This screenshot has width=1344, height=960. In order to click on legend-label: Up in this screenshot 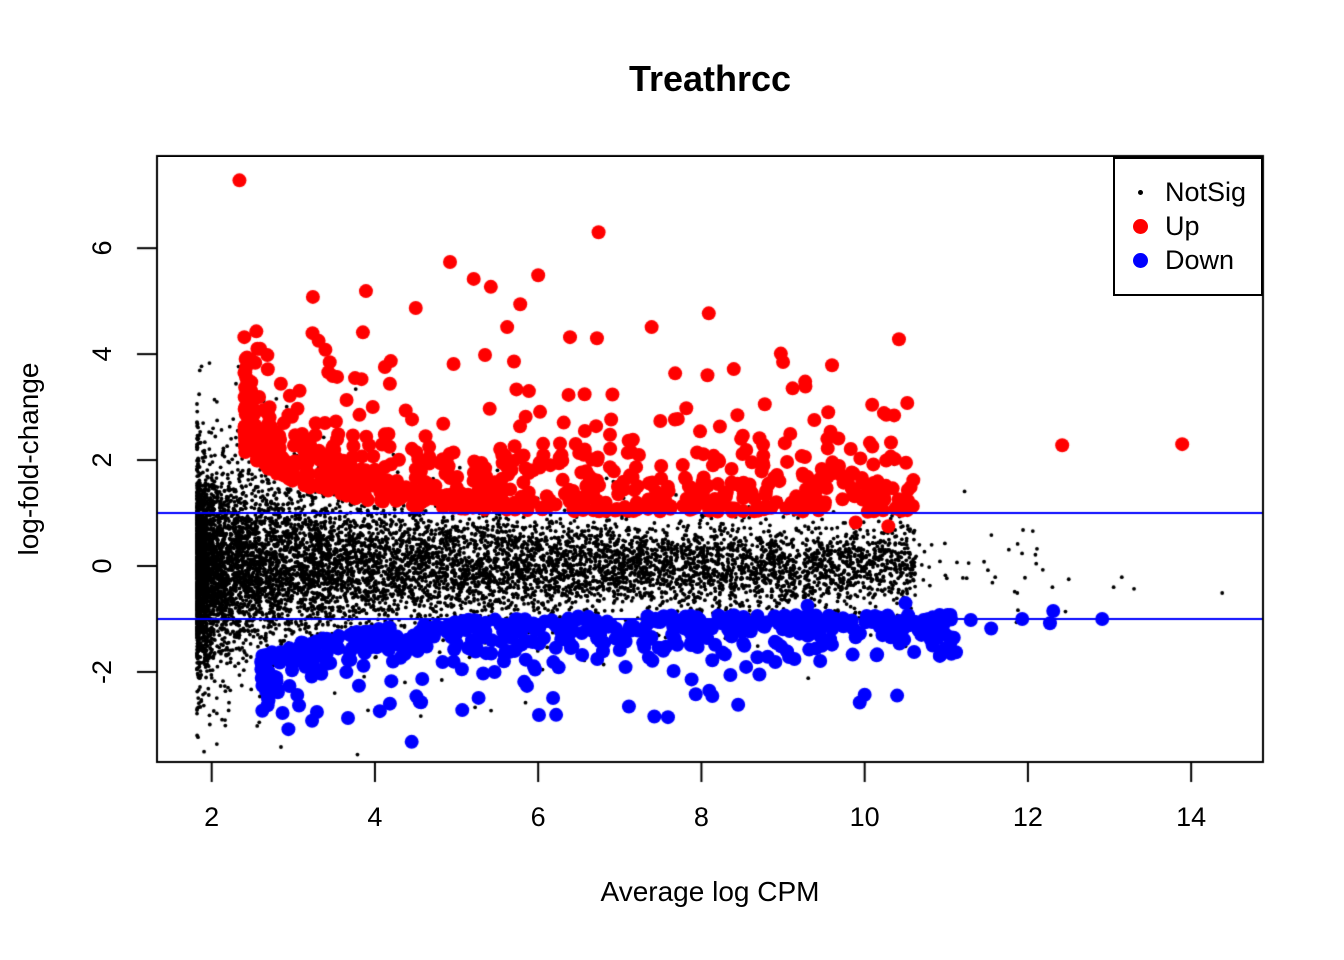, I will do `click(1182, 226)`.